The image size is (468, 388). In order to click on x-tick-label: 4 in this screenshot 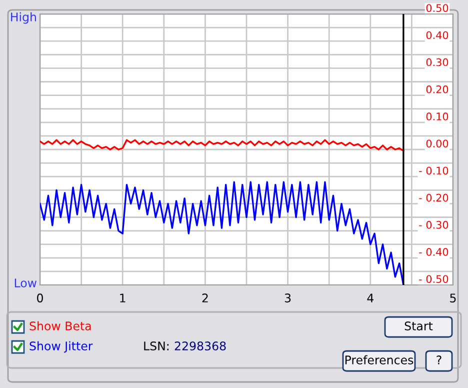, I will do `click(370, 298)`.